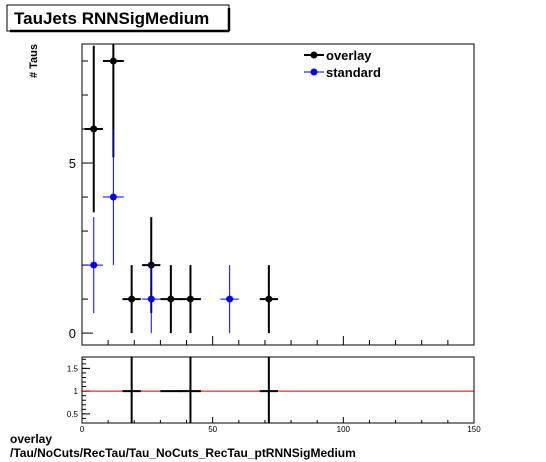  What do you see at coordinates (76, 391) in the screenshot?
I see `ratio-y-tick-label: 1` at bounding box center [76, 391].